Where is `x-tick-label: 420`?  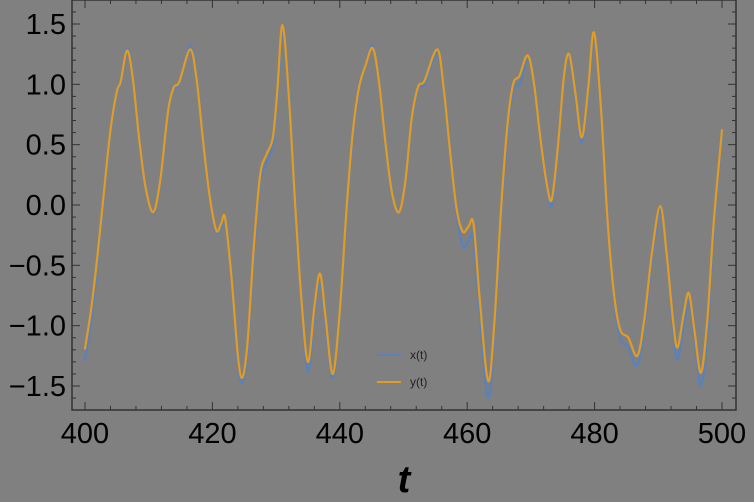 x-tick-label: 420 is located at coordinates (212, 434).